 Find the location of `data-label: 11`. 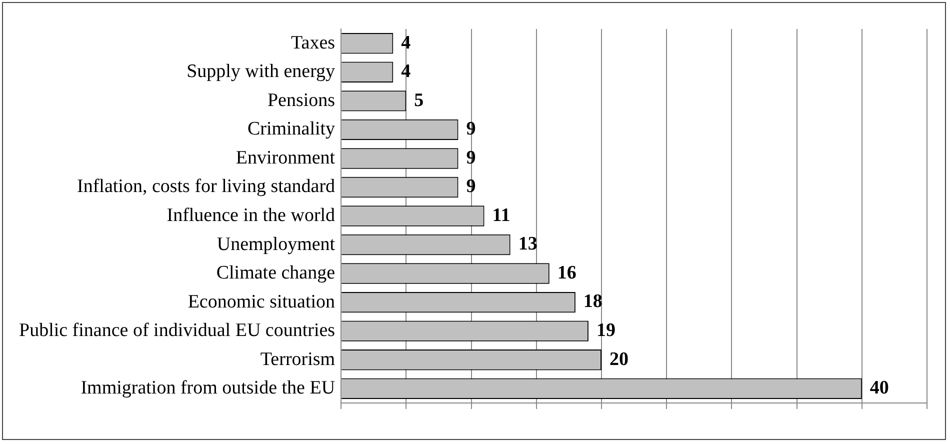

data-label: 11 is located at coordinates (501, 215).